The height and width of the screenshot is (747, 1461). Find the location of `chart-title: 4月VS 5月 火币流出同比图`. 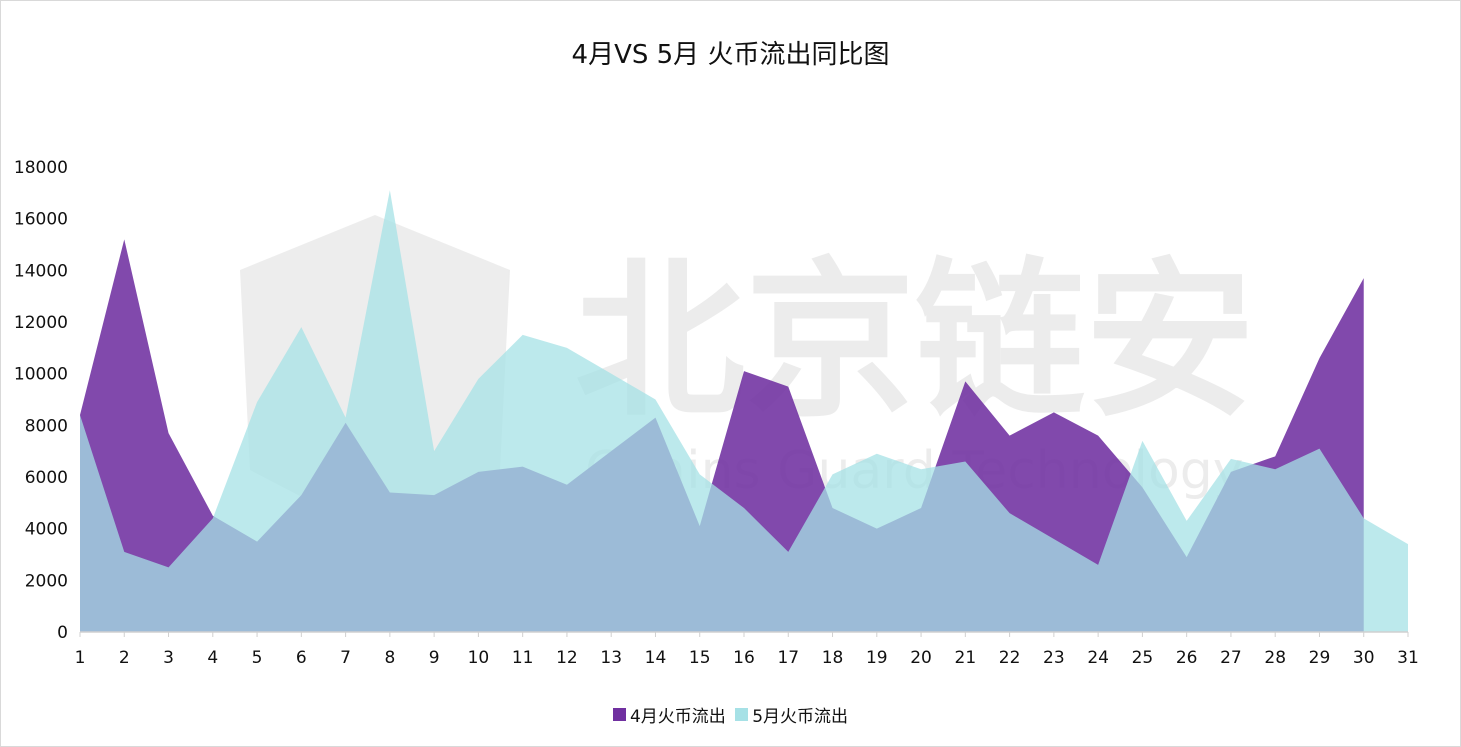

chart-title: 4月VS 5月 火币流出同比图 is located at coordinates (730, 55).